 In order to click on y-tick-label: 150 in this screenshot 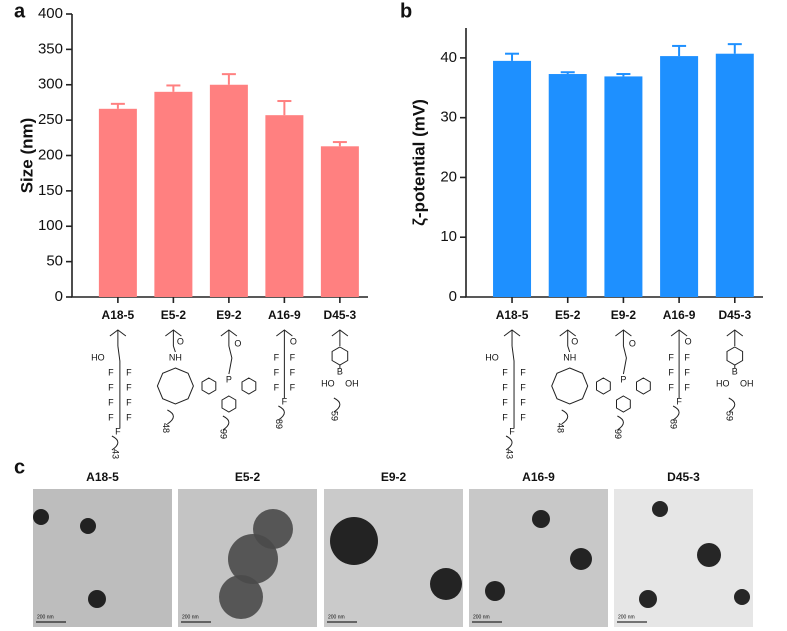, I will do `click(50, 190)`.